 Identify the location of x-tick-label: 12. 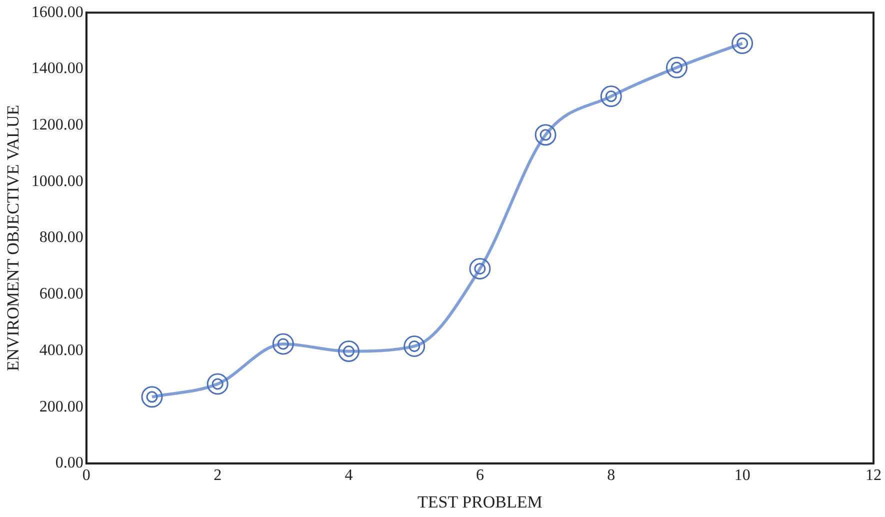
(874, 475).